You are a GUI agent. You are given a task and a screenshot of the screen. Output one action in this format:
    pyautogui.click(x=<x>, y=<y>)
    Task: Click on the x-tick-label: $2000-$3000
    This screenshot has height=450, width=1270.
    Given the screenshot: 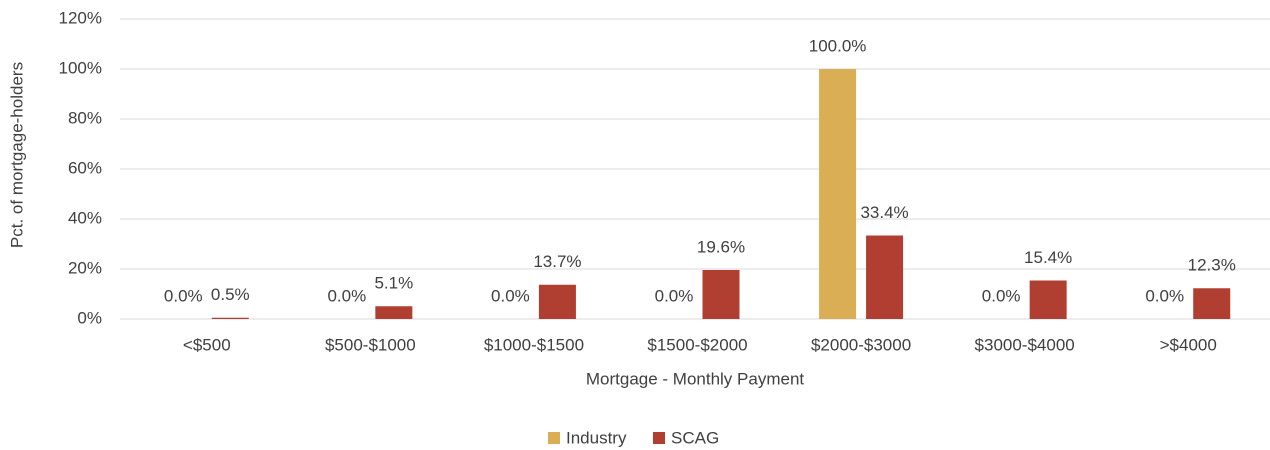 What is the action you would take?
    pyautogui.click(x=861, y=344)
    